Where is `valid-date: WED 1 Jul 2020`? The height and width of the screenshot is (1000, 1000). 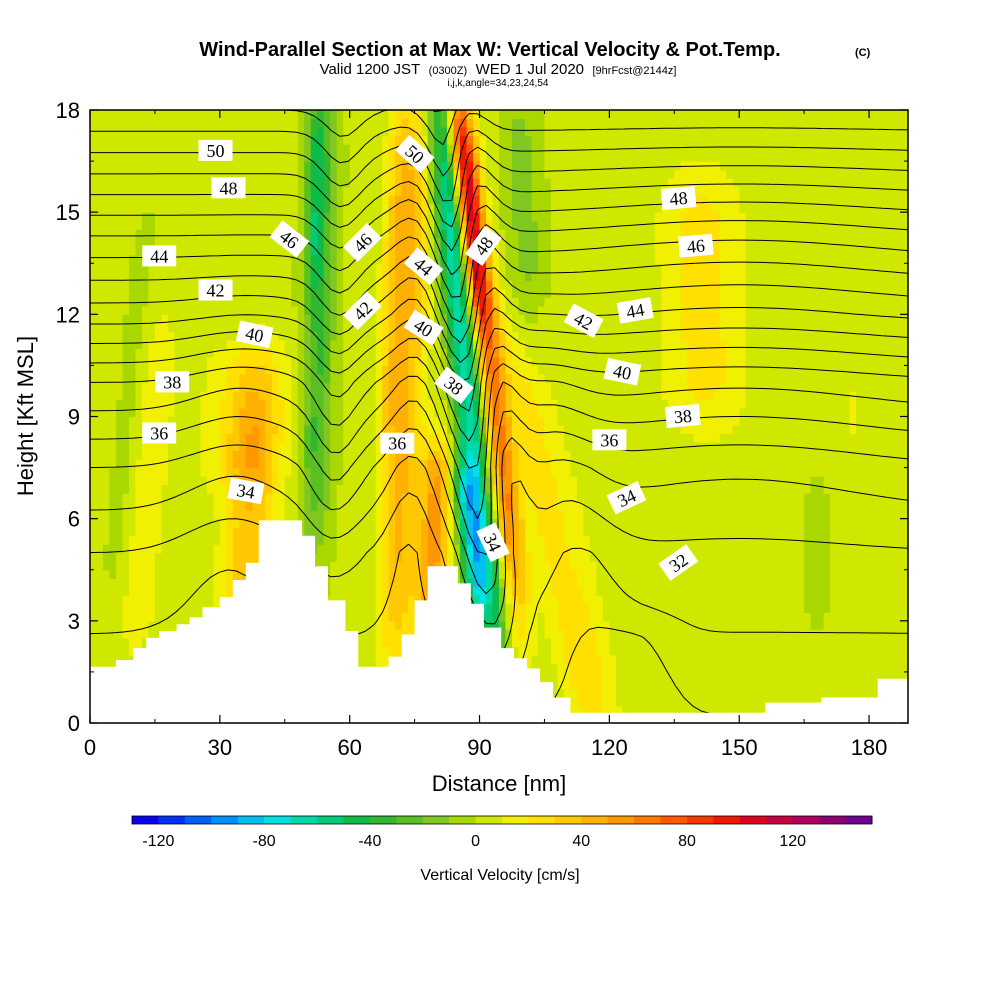
valid-date: WED 1 Jul 2020 is located at coordinates (530, 69).